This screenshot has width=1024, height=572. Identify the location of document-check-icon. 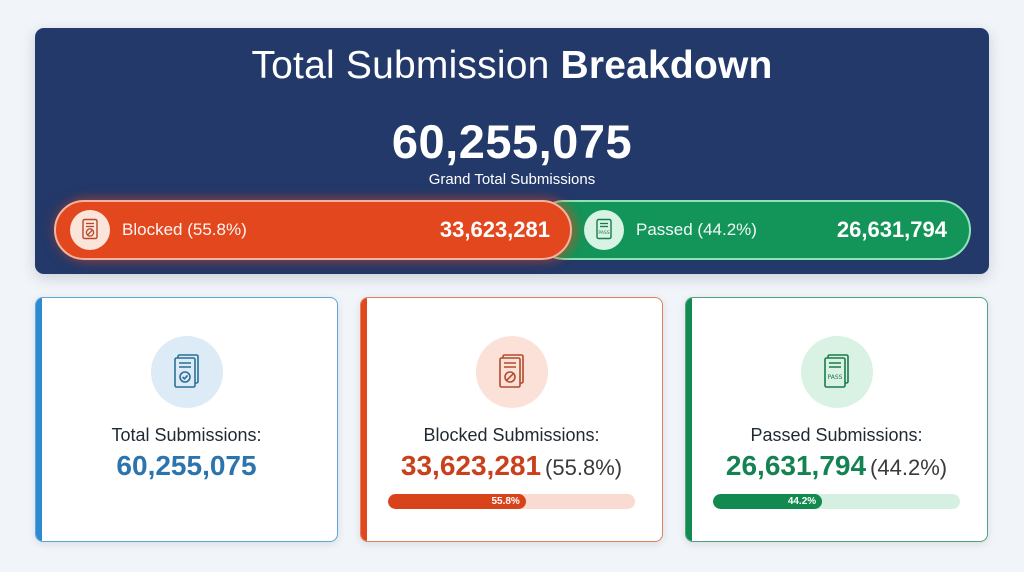
(186, 372).